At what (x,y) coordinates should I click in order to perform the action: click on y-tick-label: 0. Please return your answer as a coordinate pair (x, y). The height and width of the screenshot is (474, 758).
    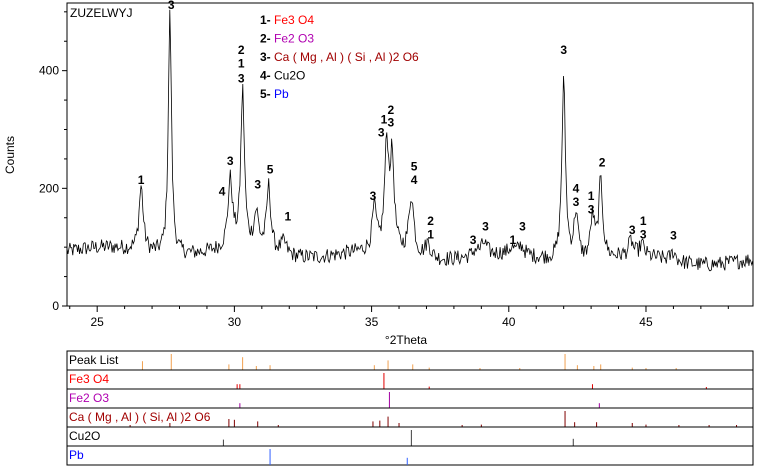
    Looking at the image, I should click on (55, 306).